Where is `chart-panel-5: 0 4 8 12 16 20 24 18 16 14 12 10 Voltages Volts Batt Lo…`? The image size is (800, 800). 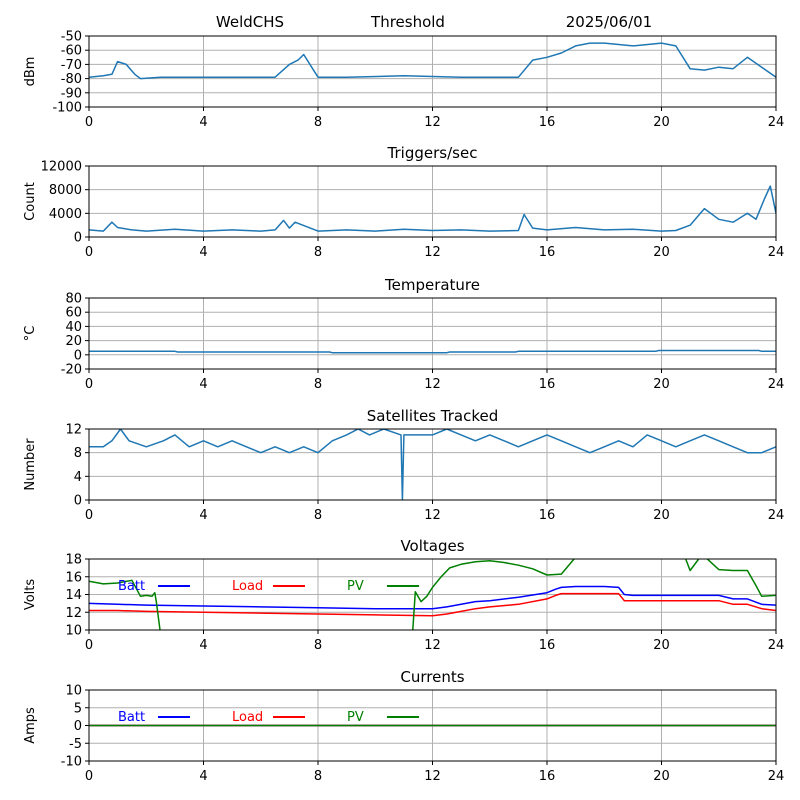
chart-panel-5: 0 4 8 12 16 20 24 18 16 14 12 10 Voltages Volts Batt Lo… is located at coordinates (403, 595).